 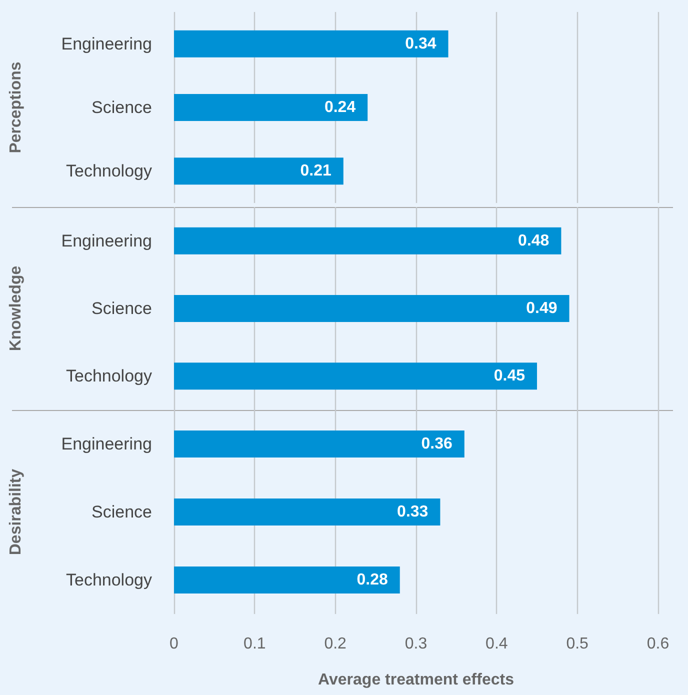 I want to click on x-tick-label: 0.6, so click(x=658, y=644).